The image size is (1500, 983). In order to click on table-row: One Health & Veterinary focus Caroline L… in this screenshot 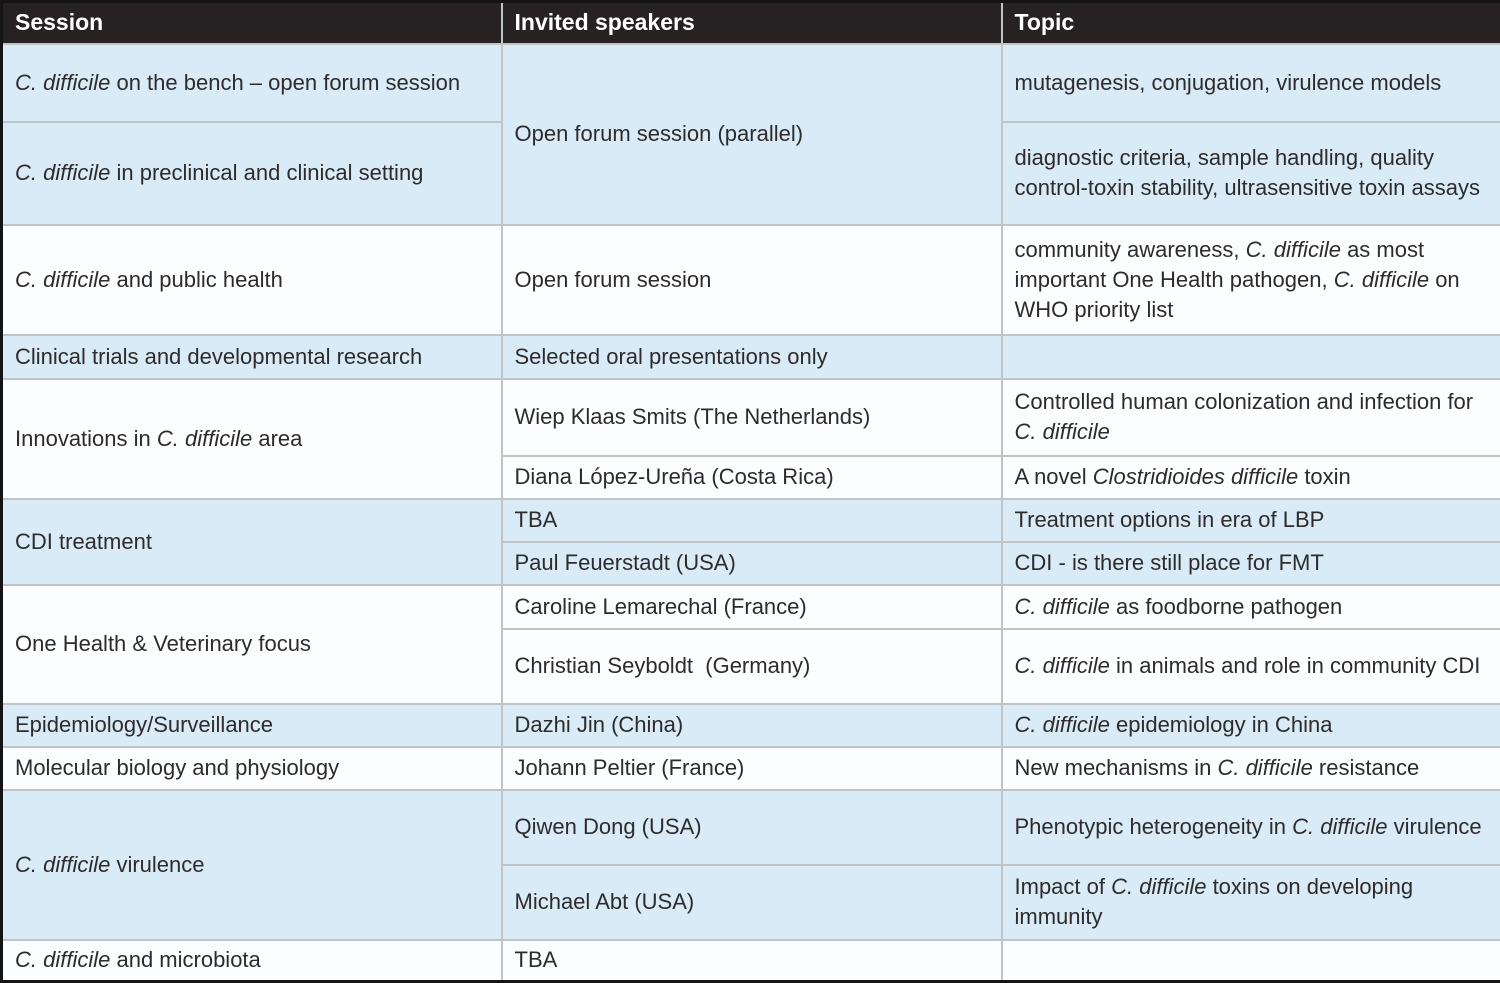, I will do `click(751, 607)`.